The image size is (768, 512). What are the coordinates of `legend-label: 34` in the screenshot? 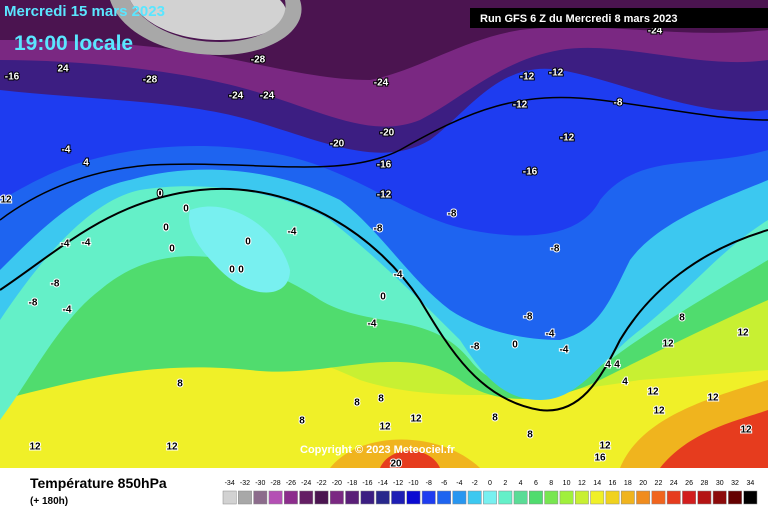 It's located at (750, 483).